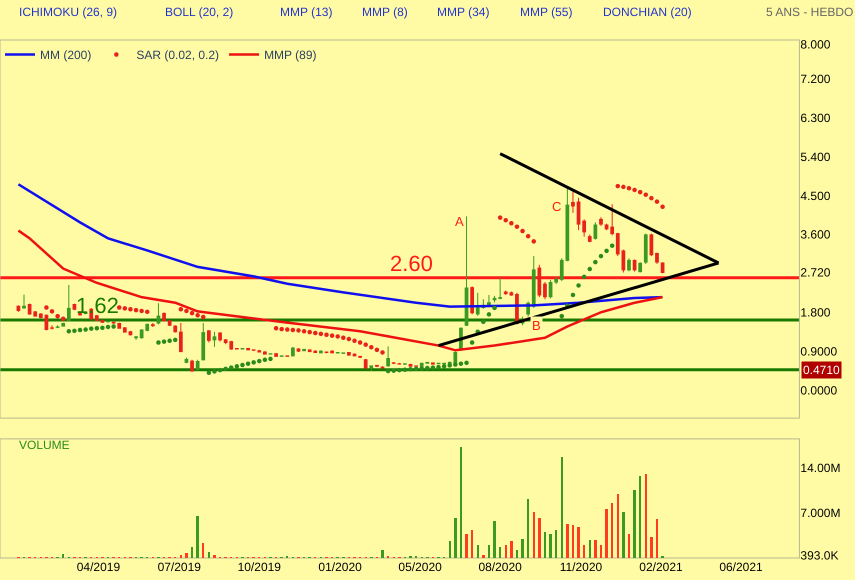 The image size is (855, 580). What do you see at coordinates (463, 12) in the screenshot?
I see `text: MMP (34)` at bounding box center [463, 12].